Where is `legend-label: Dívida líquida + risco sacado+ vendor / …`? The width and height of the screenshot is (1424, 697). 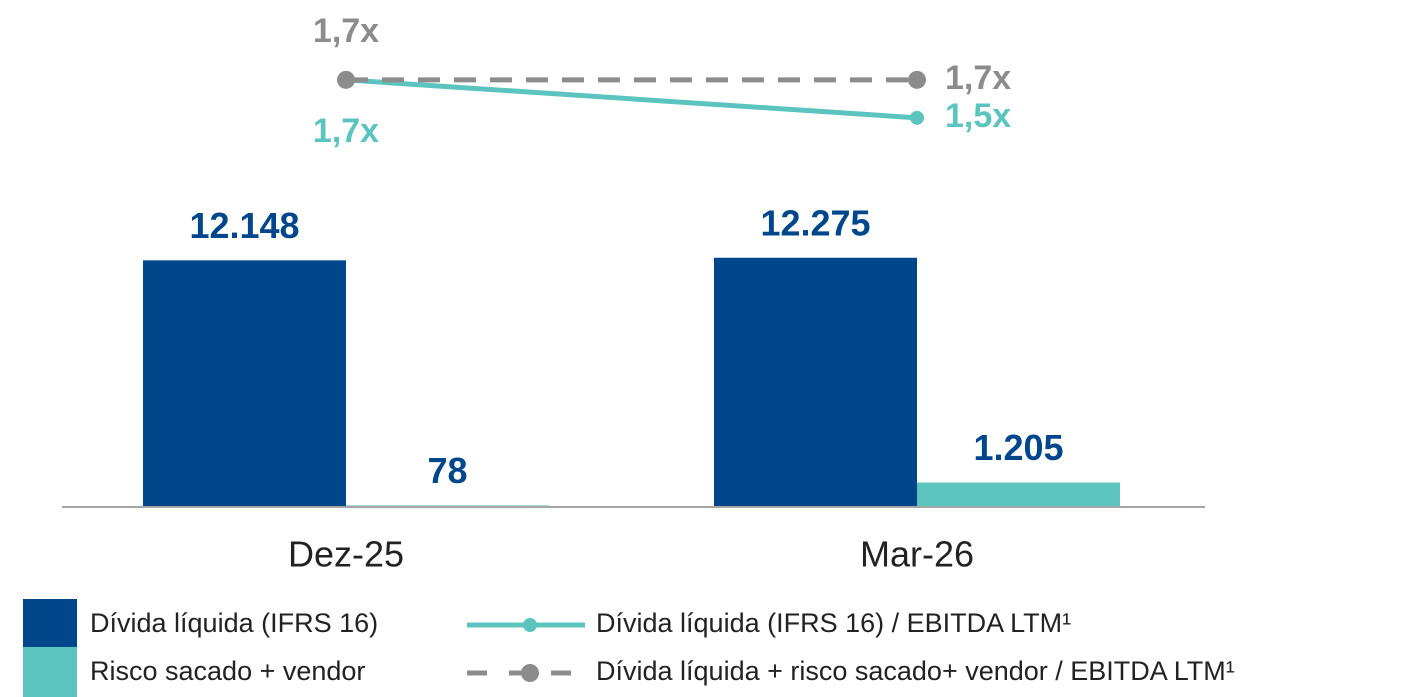
legend-label: Dívida líquida + risco sacado+ vendor / … is located at coordinates (915, 671).